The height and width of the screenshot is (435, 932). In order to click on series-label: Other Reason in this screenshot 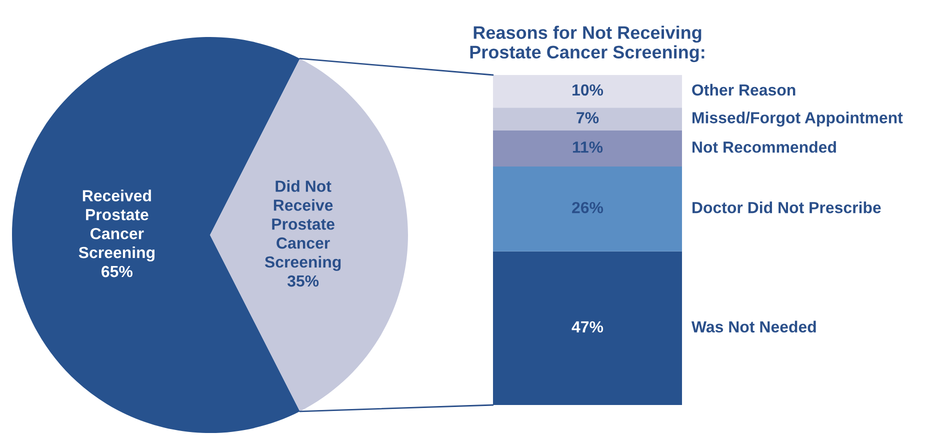, I will do `click(744, 90)`.